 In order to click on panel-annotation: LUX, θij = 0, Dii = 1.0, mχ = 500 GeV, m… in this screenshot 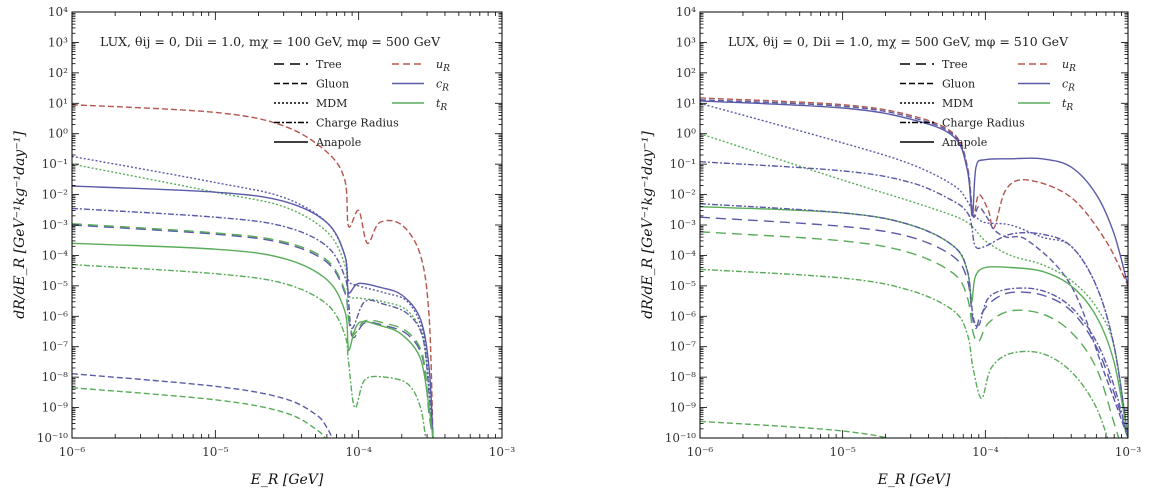, I will do `click(898, 41)`.